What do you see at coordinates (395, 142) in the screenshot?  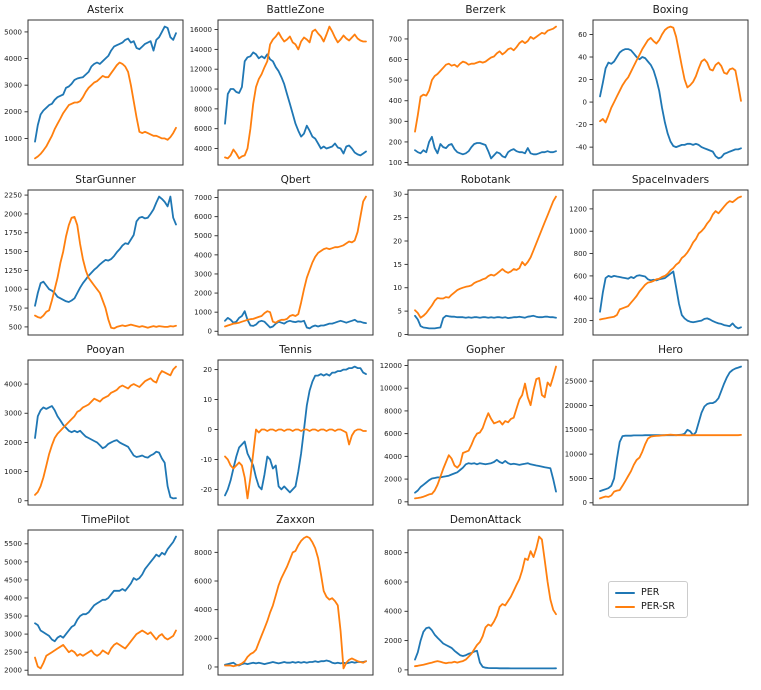 I see `y-tick-label: 200` at bounding box center [395, 142].